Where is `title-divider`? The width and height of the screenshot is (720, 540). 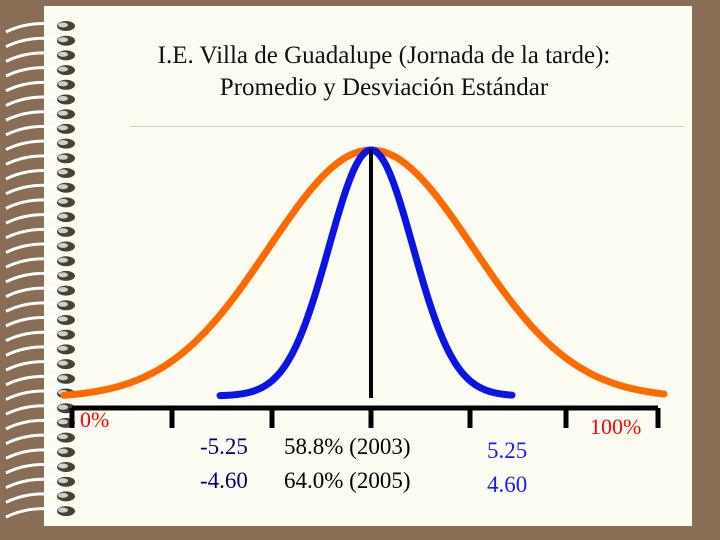
title-divider is located at coordinates (407, 126).